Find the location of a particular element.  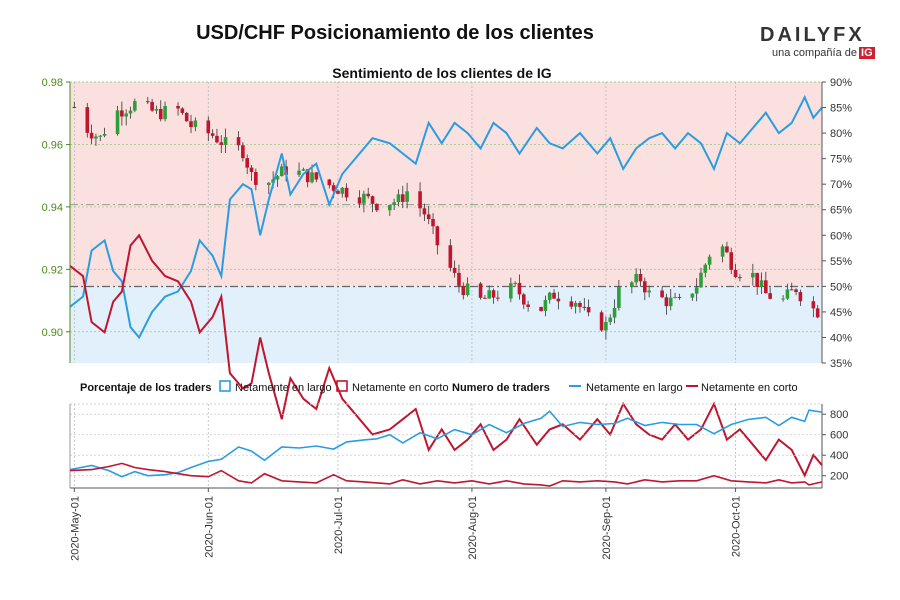

date-tick-label-4: 2020-Sep-01 is located at coordinates (607, 528).